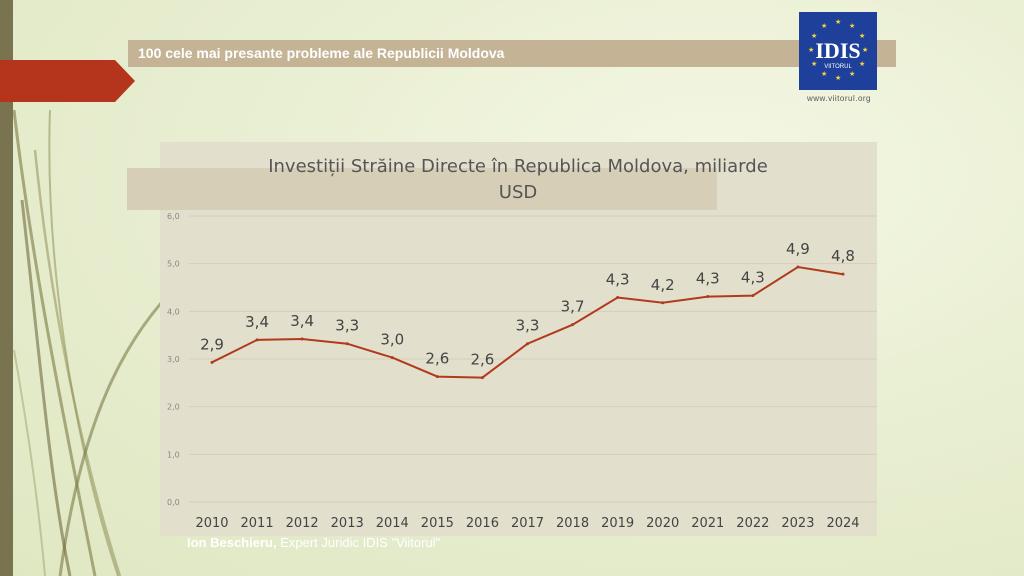 The width and height of the screenshot is (1024, 576). Describe the element at coordinates (212, 344) in the screenshot. I see `data-label: 2,9` at that location.